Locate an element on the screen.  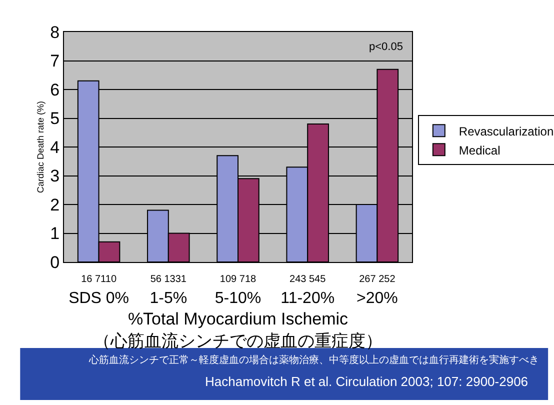
x-tick-label: 16 7110 SDS 0% is located at coordinates (99, 290).